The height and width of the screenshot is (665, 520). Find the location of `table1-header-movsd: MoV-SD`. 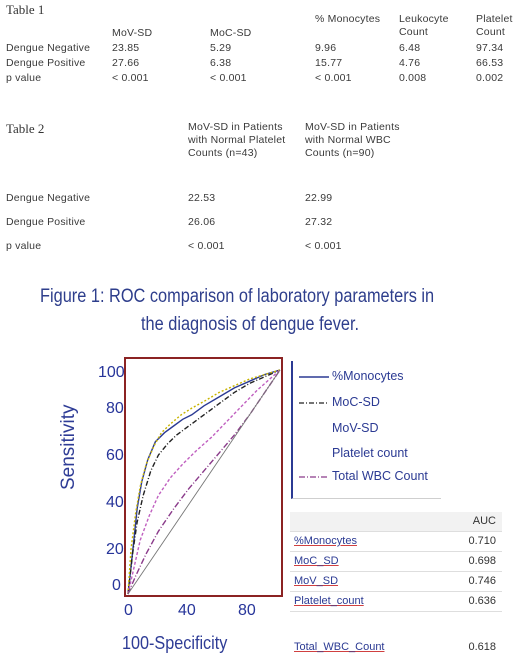

table1-header-movsd: MoV-SD is located at coordinates (132, 33).